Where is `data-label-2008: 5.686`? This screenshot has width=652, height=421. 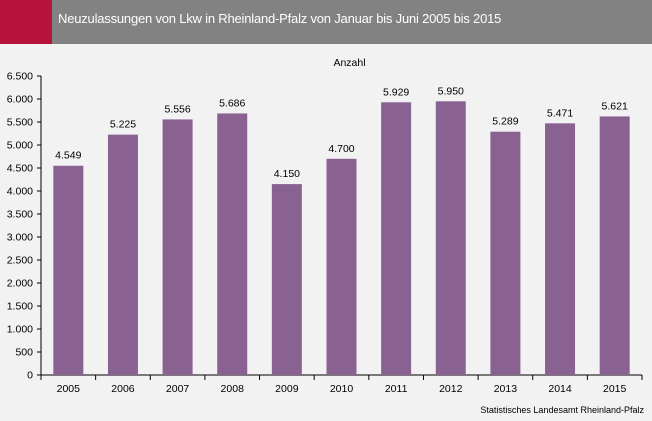
data-label-2008: 5.686 is located at coordinates (232, 103).